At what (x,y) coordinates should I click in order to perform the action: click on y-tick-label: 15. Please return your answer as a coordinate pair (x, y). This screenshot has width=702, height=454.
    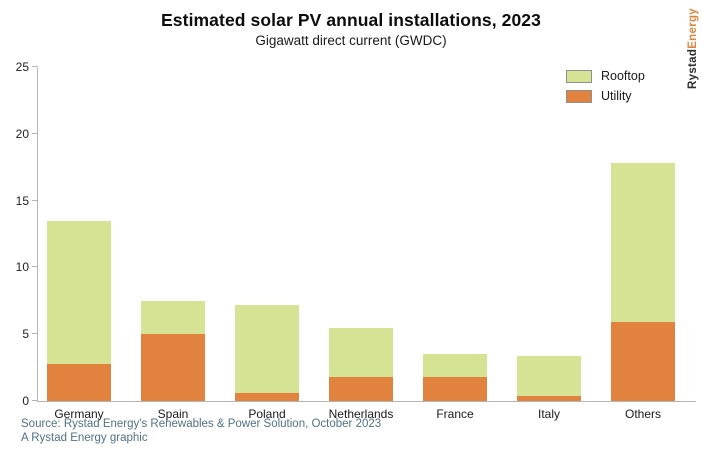
    Looking at the image, I should click on (22, 200).